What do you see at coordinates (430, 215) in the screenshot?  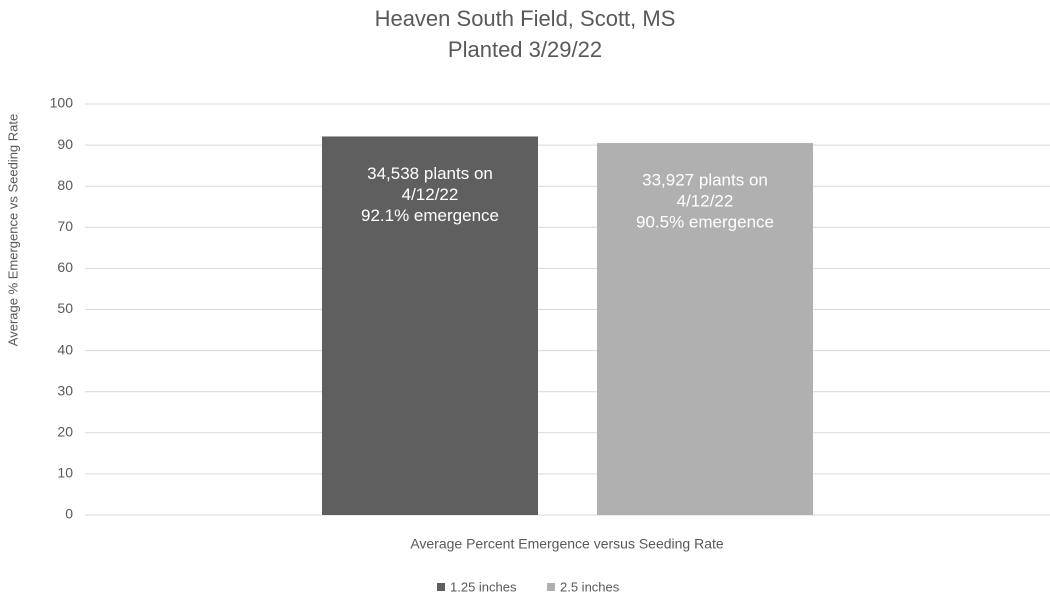 I see `data-label: 92.1% emergence` at bounding box center [430, 215].